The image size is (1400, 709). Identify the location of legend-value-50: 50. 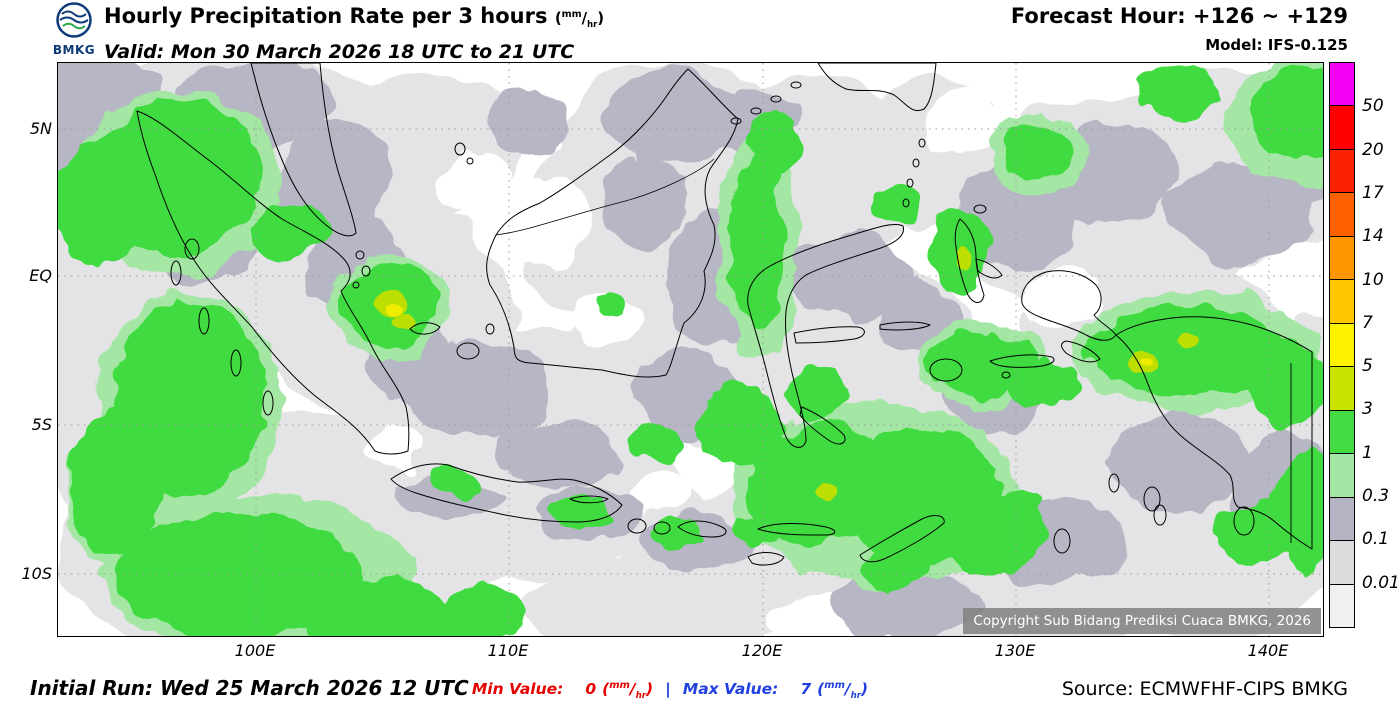
(1373, 106).